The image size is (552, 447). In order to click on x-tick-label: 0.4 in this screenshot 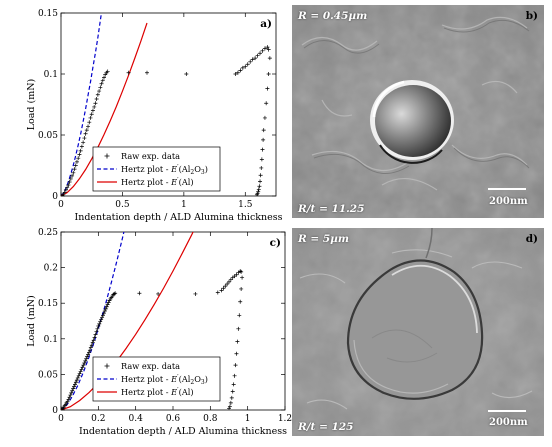, I will do `click(136, 419)`.